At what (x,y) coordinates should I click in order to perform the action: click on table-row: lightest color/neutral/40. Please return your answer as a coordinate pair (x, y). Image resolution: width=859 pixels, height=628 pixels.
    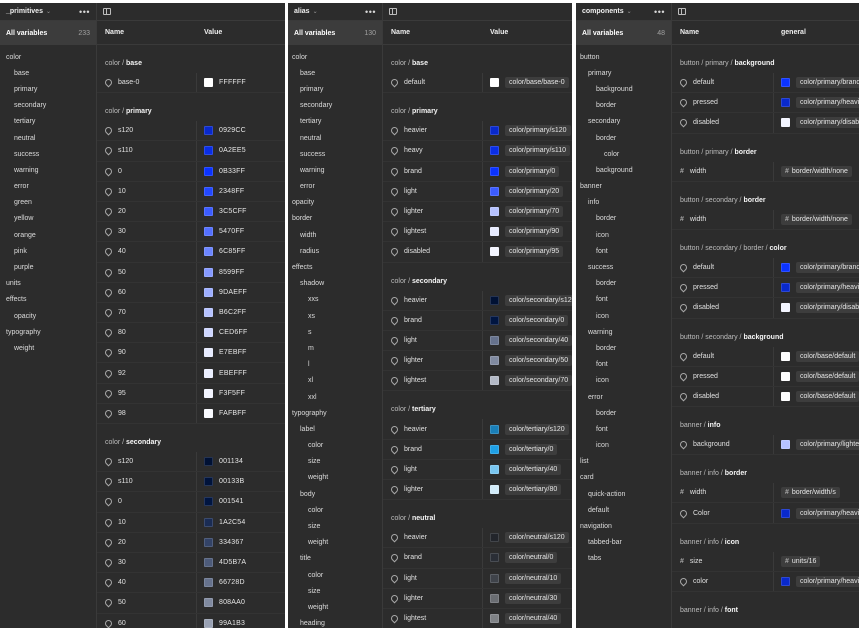
    Looking at the image, I should click on (477, 618).